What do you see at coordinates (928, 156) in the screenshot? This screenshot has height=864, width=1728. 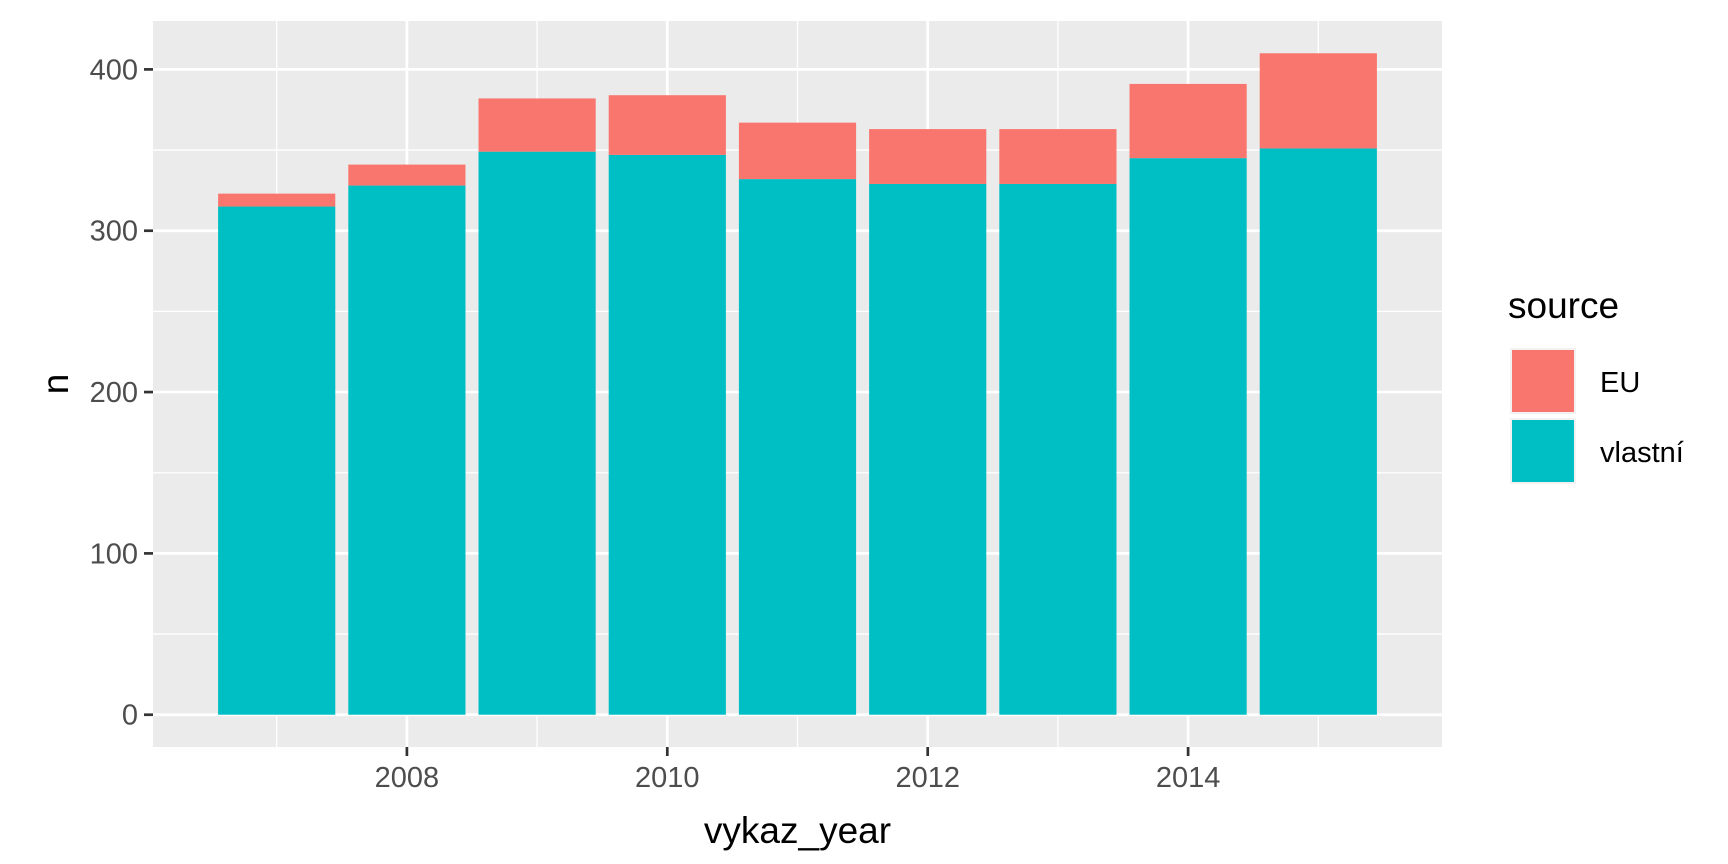 I see `bar-eu-2012` at bounding box center [928, 156].